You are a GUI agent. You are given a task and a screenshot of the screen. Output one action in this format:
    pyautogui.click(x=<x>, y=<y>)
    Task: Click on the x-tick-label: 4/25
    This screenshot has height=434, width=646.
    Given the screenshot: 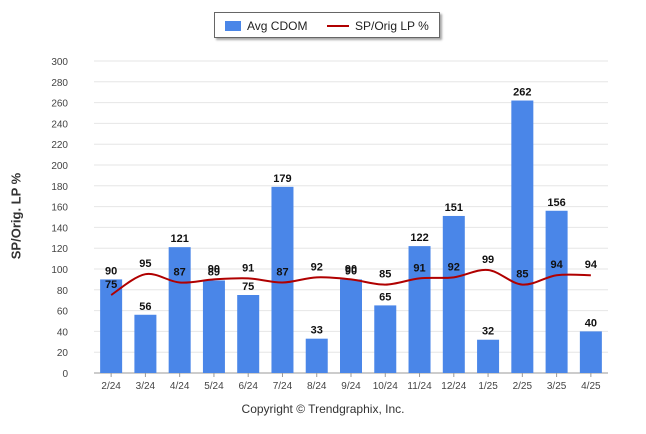 What is the action you would take?
    pyautogui.click(x=591, y=386)
    